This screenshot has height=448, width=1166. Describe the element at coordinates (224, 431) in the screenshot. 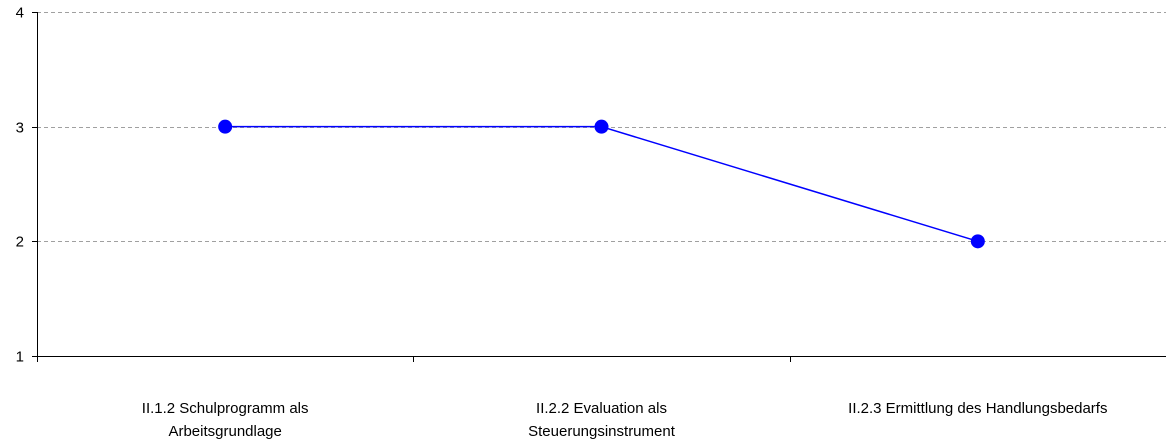

I see `x-tick-label-line: Arbeitsgrundlage` at that location.